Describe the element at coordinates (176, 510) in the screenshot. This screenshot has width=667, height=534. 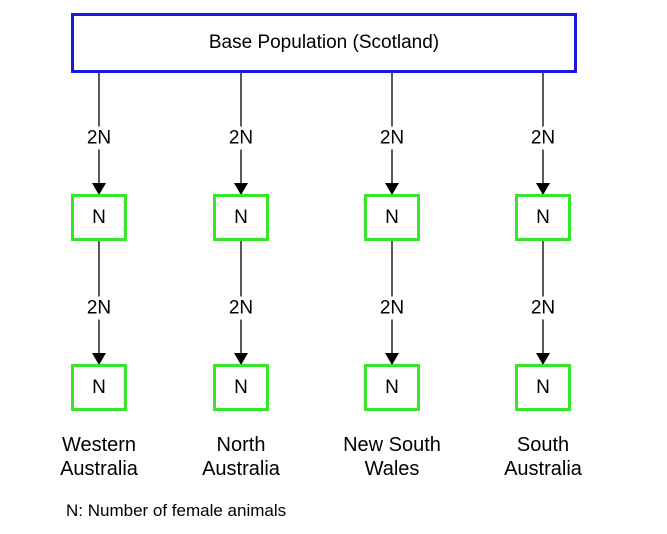
I see `footnote: N: Number of female animals` at that location.